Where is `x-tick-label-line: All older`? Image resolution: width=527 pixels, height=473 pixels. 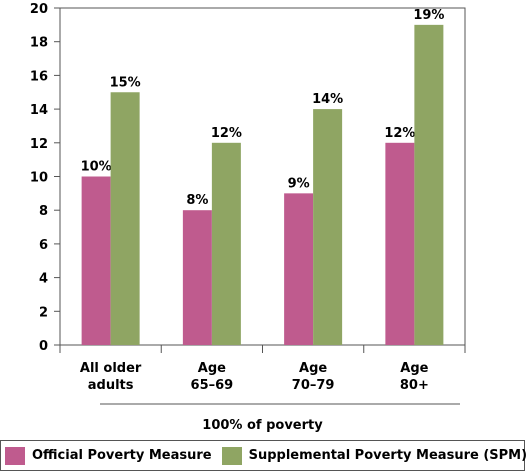
x-tick-label-line: All older is located at coordinates (111, 368).